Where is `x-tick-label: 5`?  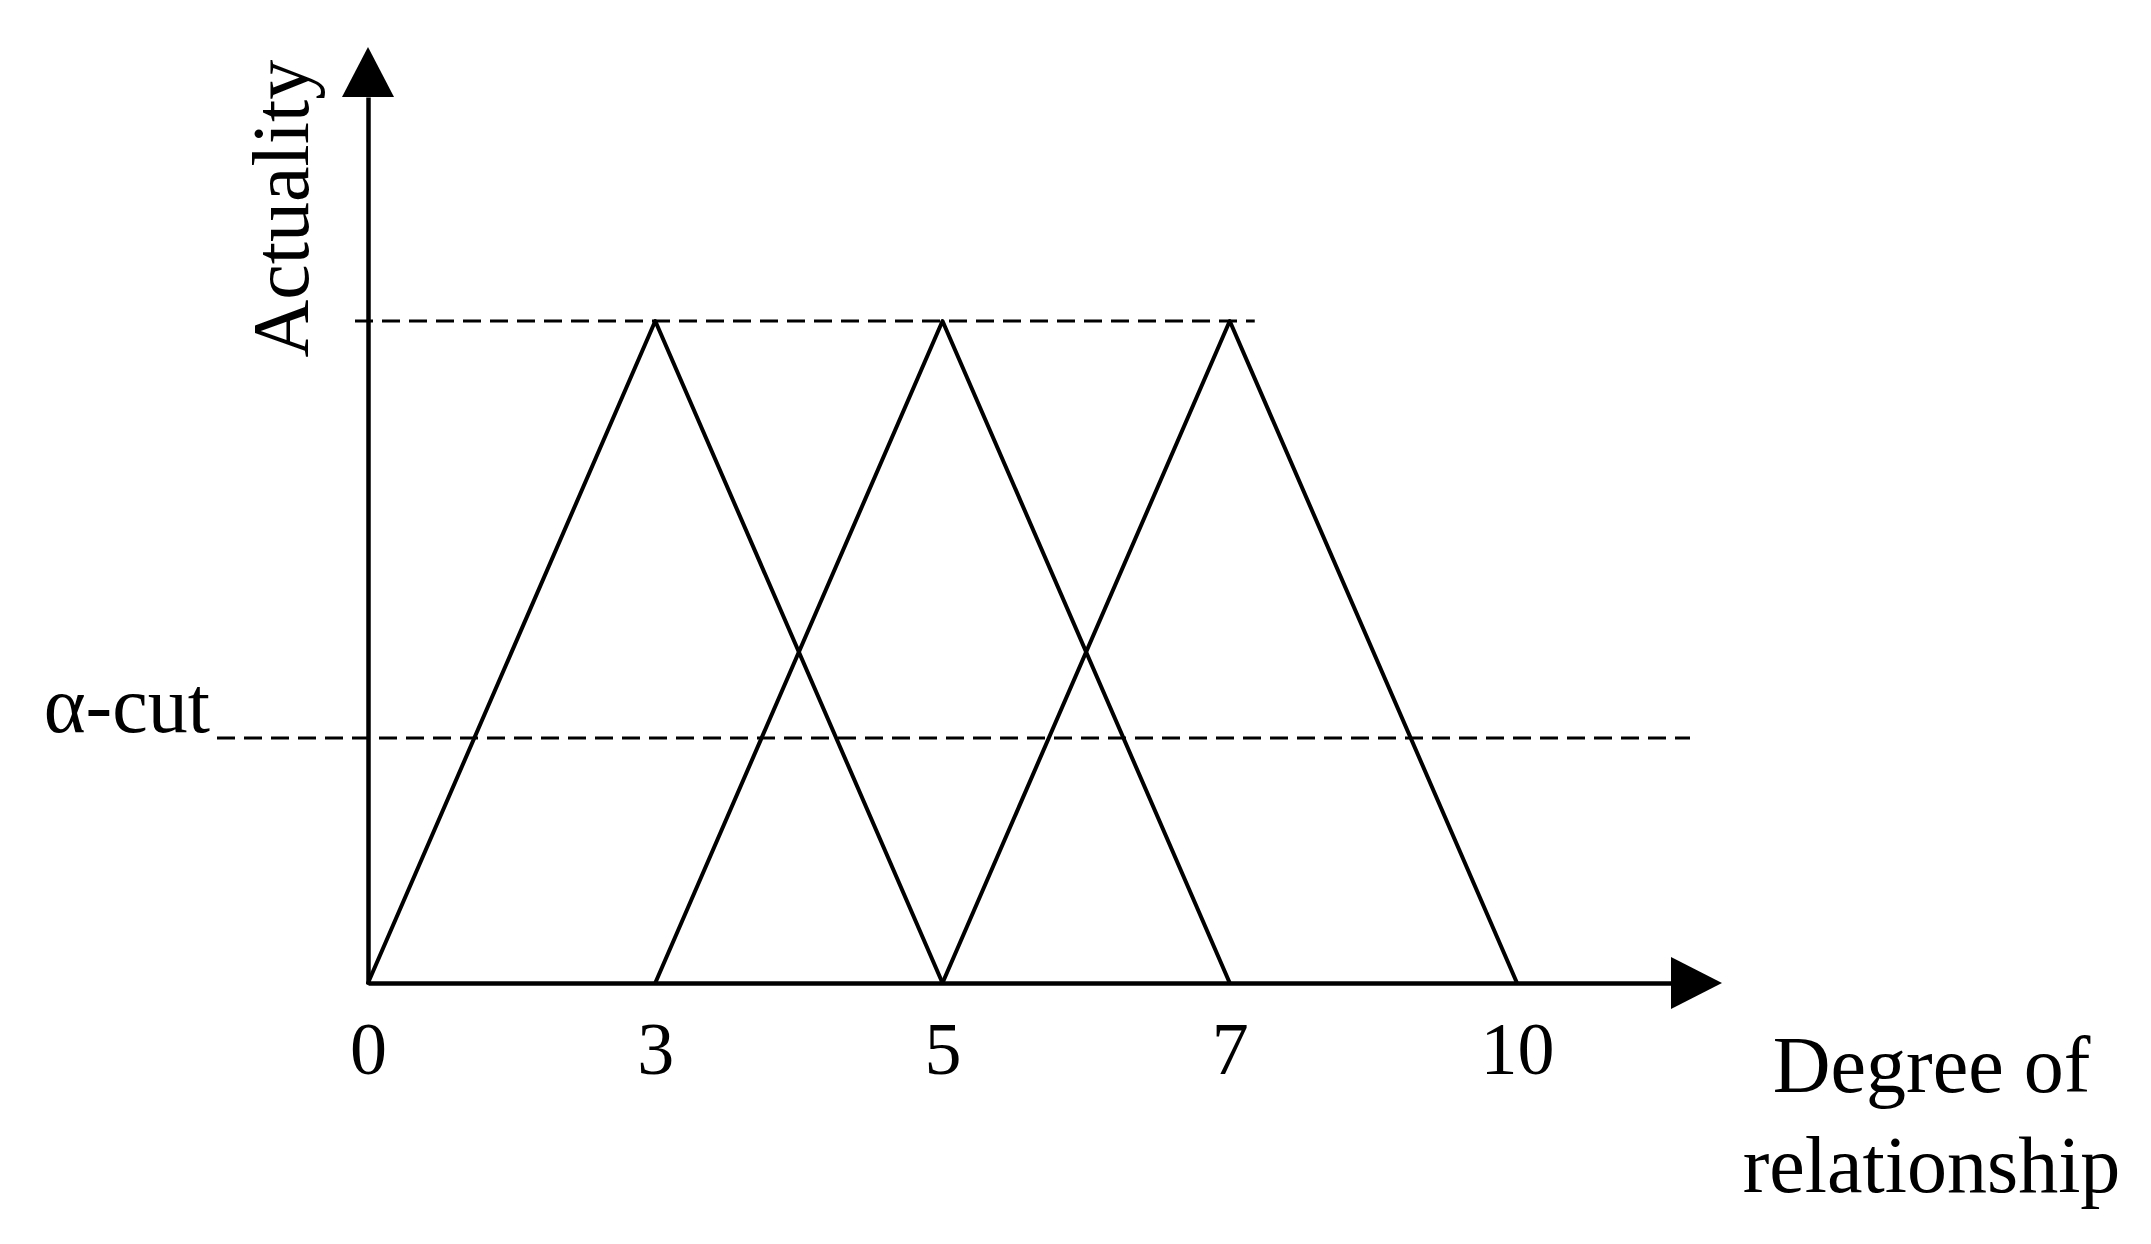
x-tick-label: 5 is located at coordinates (943, 1048).